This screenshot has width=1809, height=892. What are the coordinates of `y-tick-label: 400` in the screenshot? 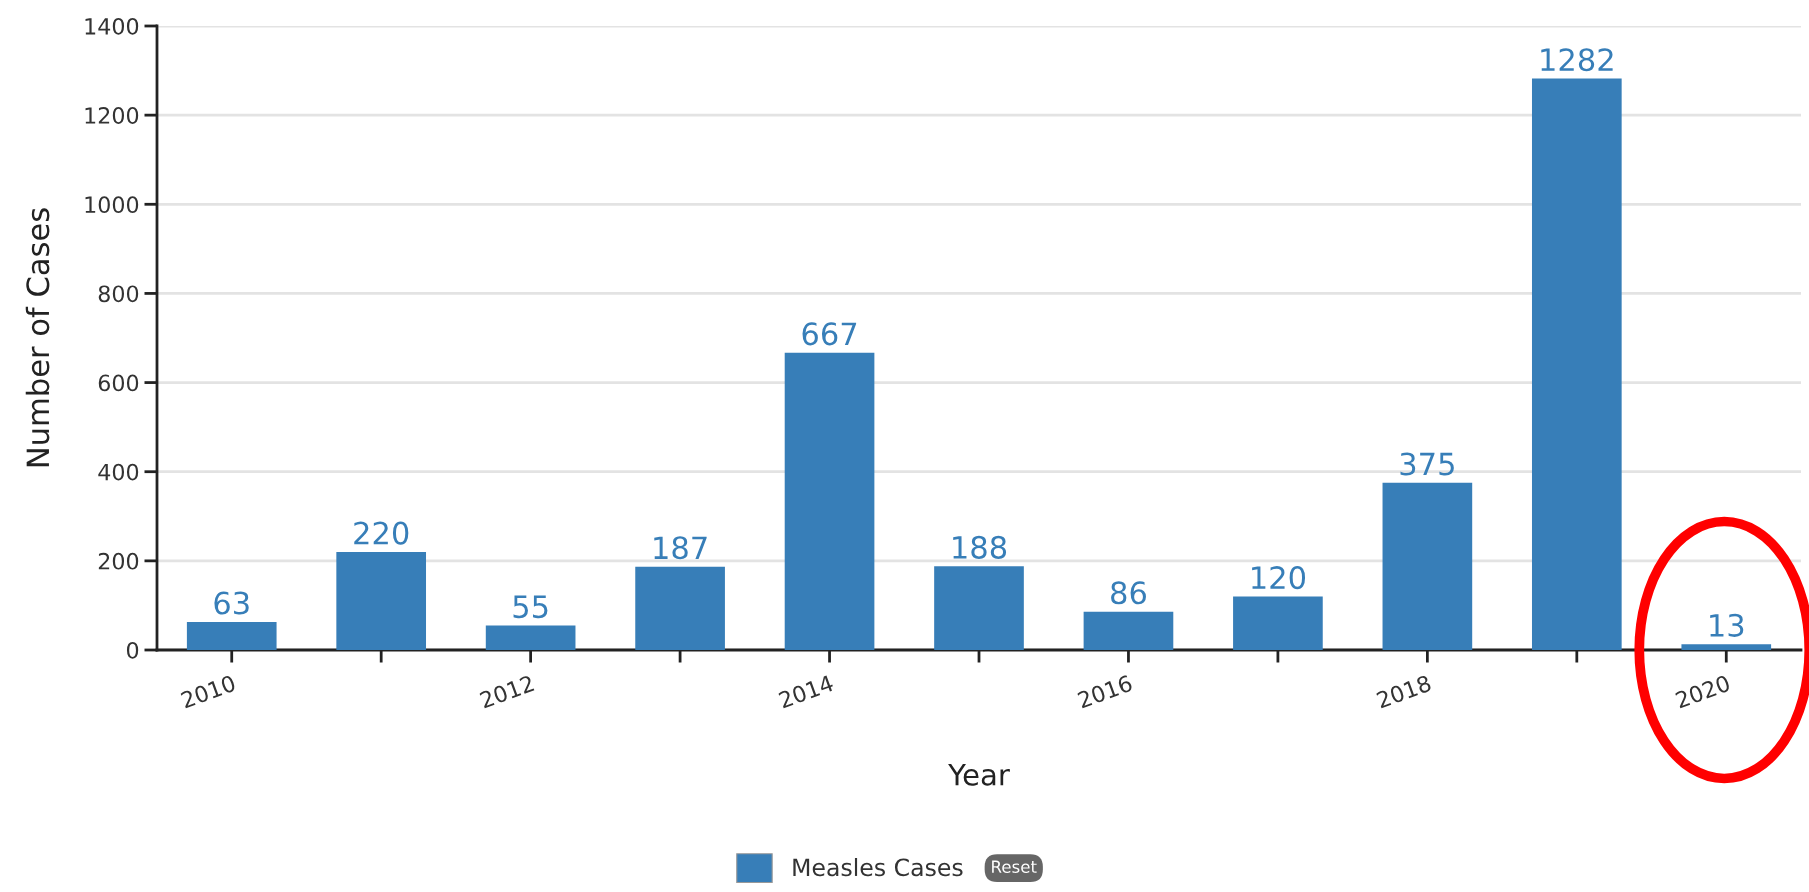 It's located at (118, 472).